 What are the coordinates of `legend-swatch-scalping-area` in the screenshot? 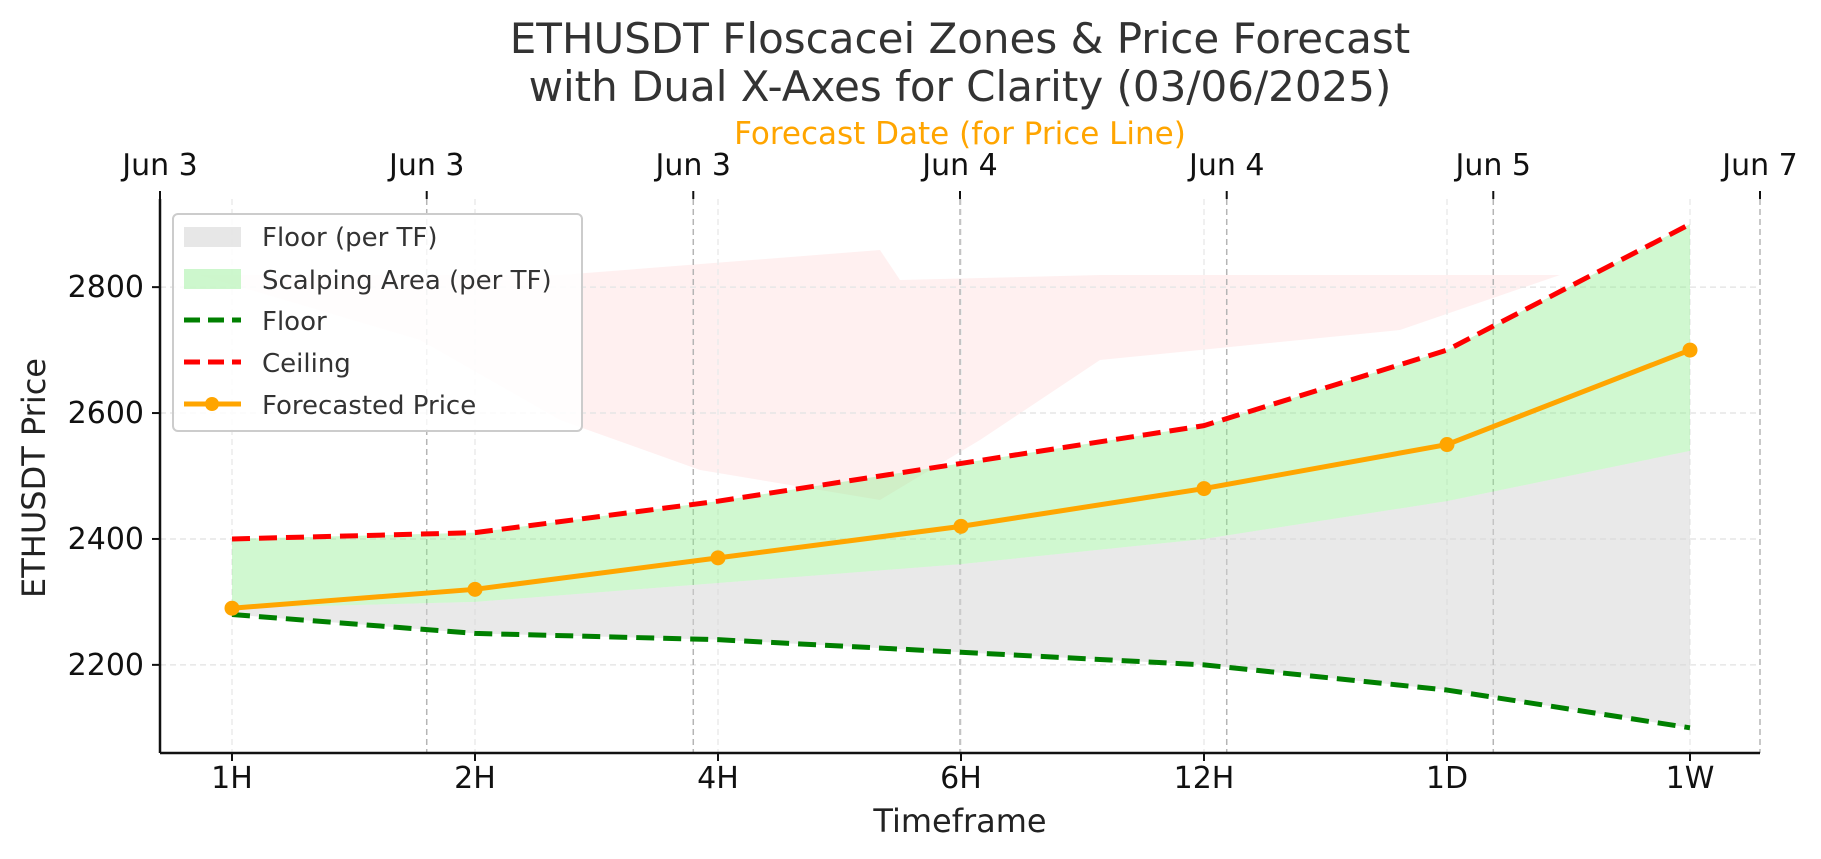 It's located at (212, 279).